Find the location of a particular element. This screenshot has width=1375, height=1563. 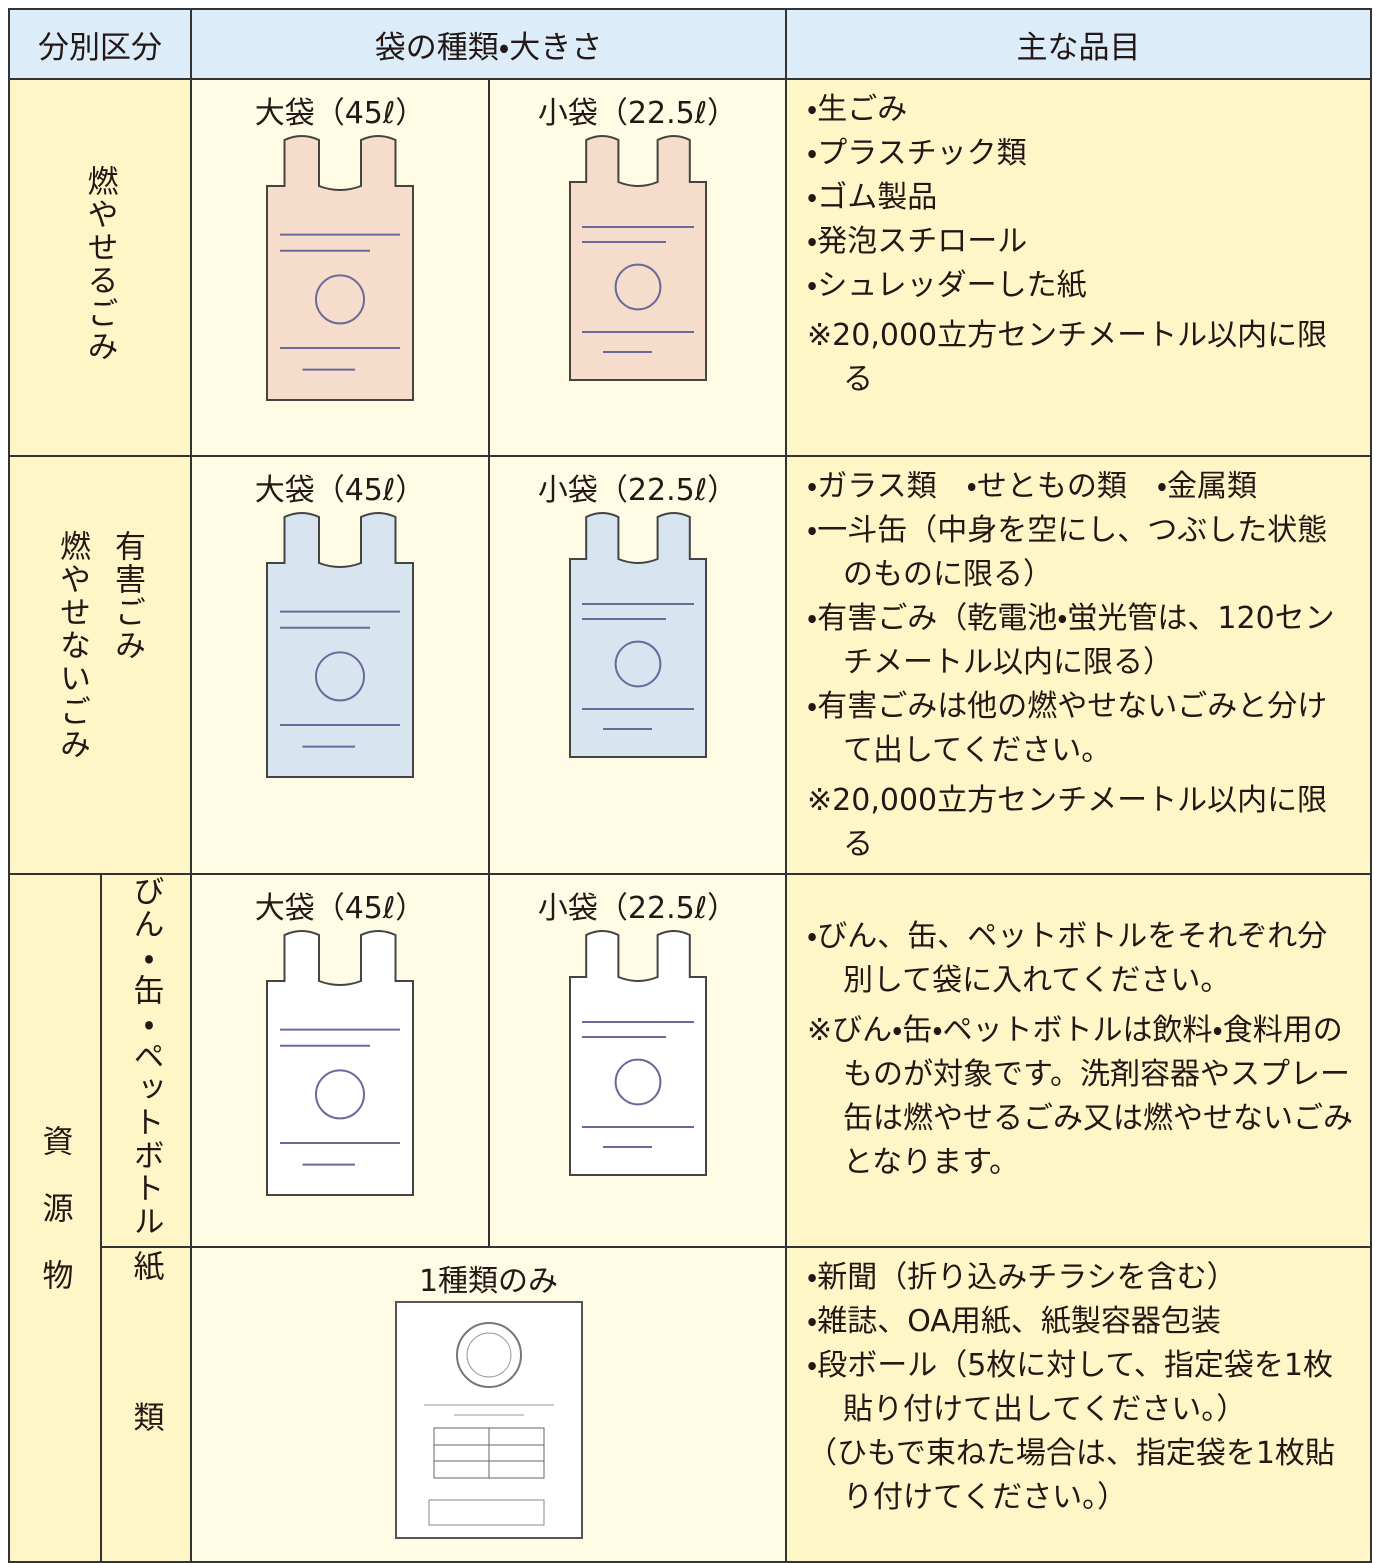

category-cell: 燃やせないごみ 有害ごみ is located at coordinates (100, 665).